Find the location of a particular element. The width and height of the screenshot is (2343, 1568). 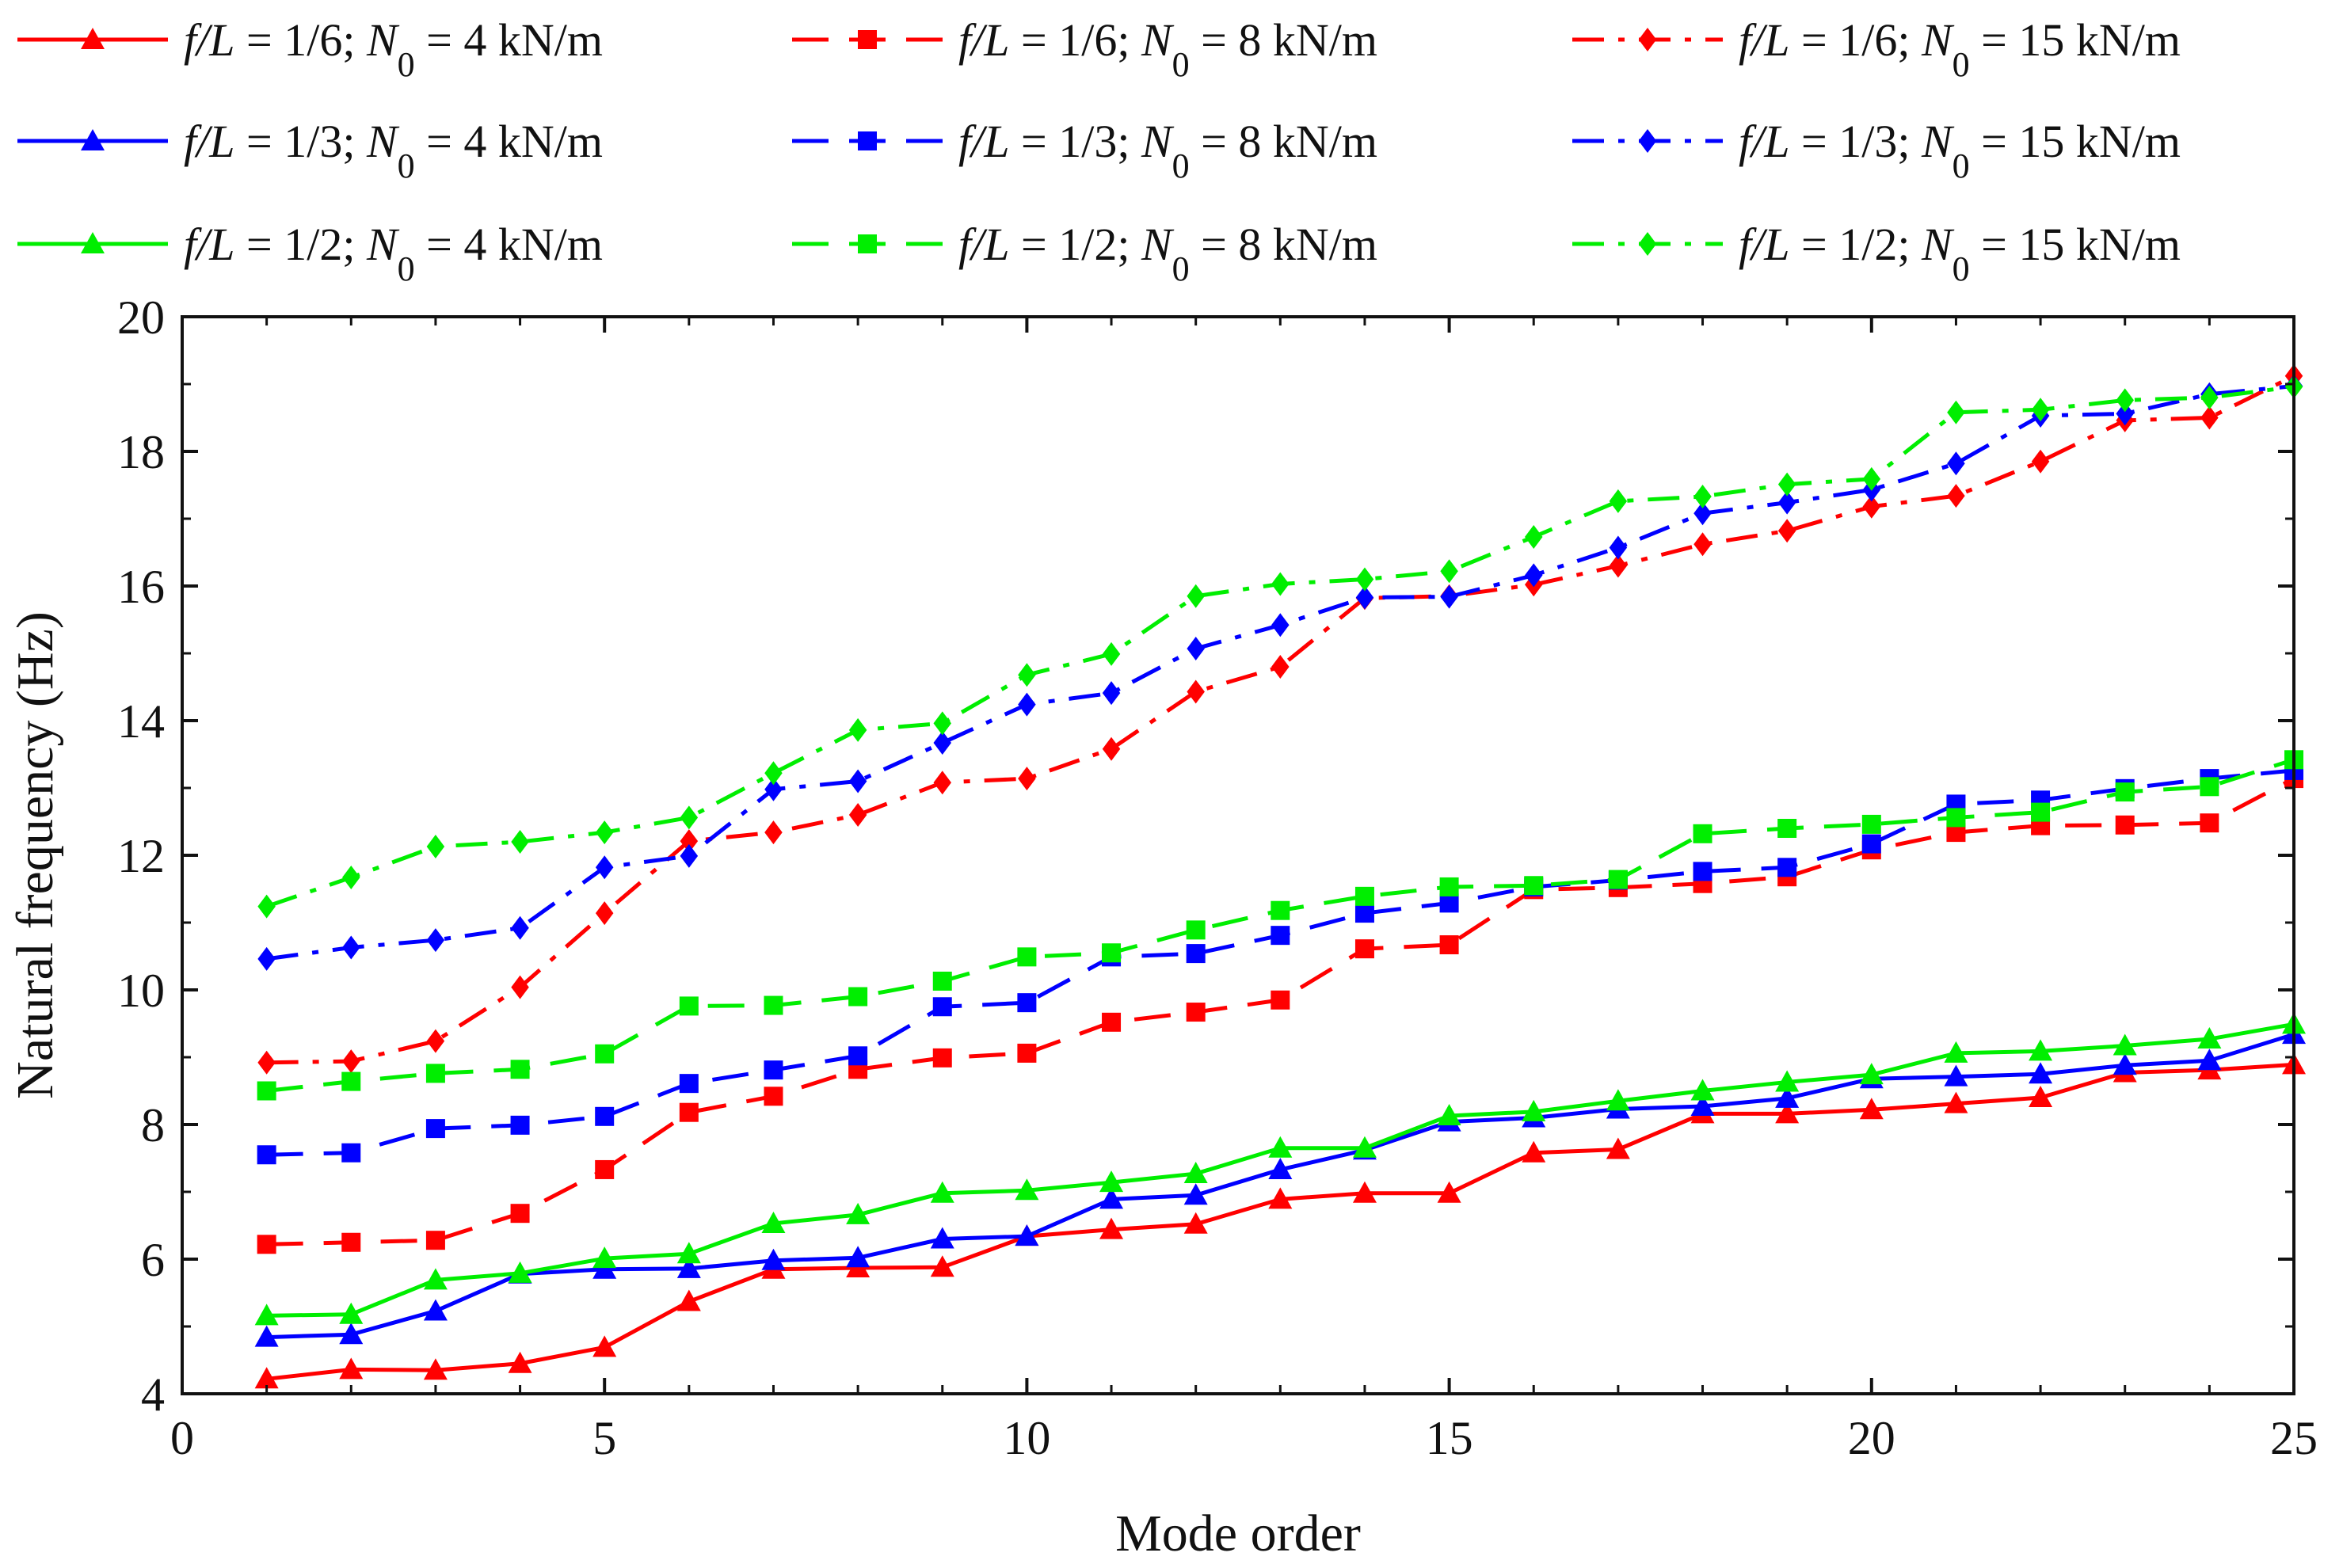

legend-n-value: = 15 kN/m is located at coordinates (2075, 244).